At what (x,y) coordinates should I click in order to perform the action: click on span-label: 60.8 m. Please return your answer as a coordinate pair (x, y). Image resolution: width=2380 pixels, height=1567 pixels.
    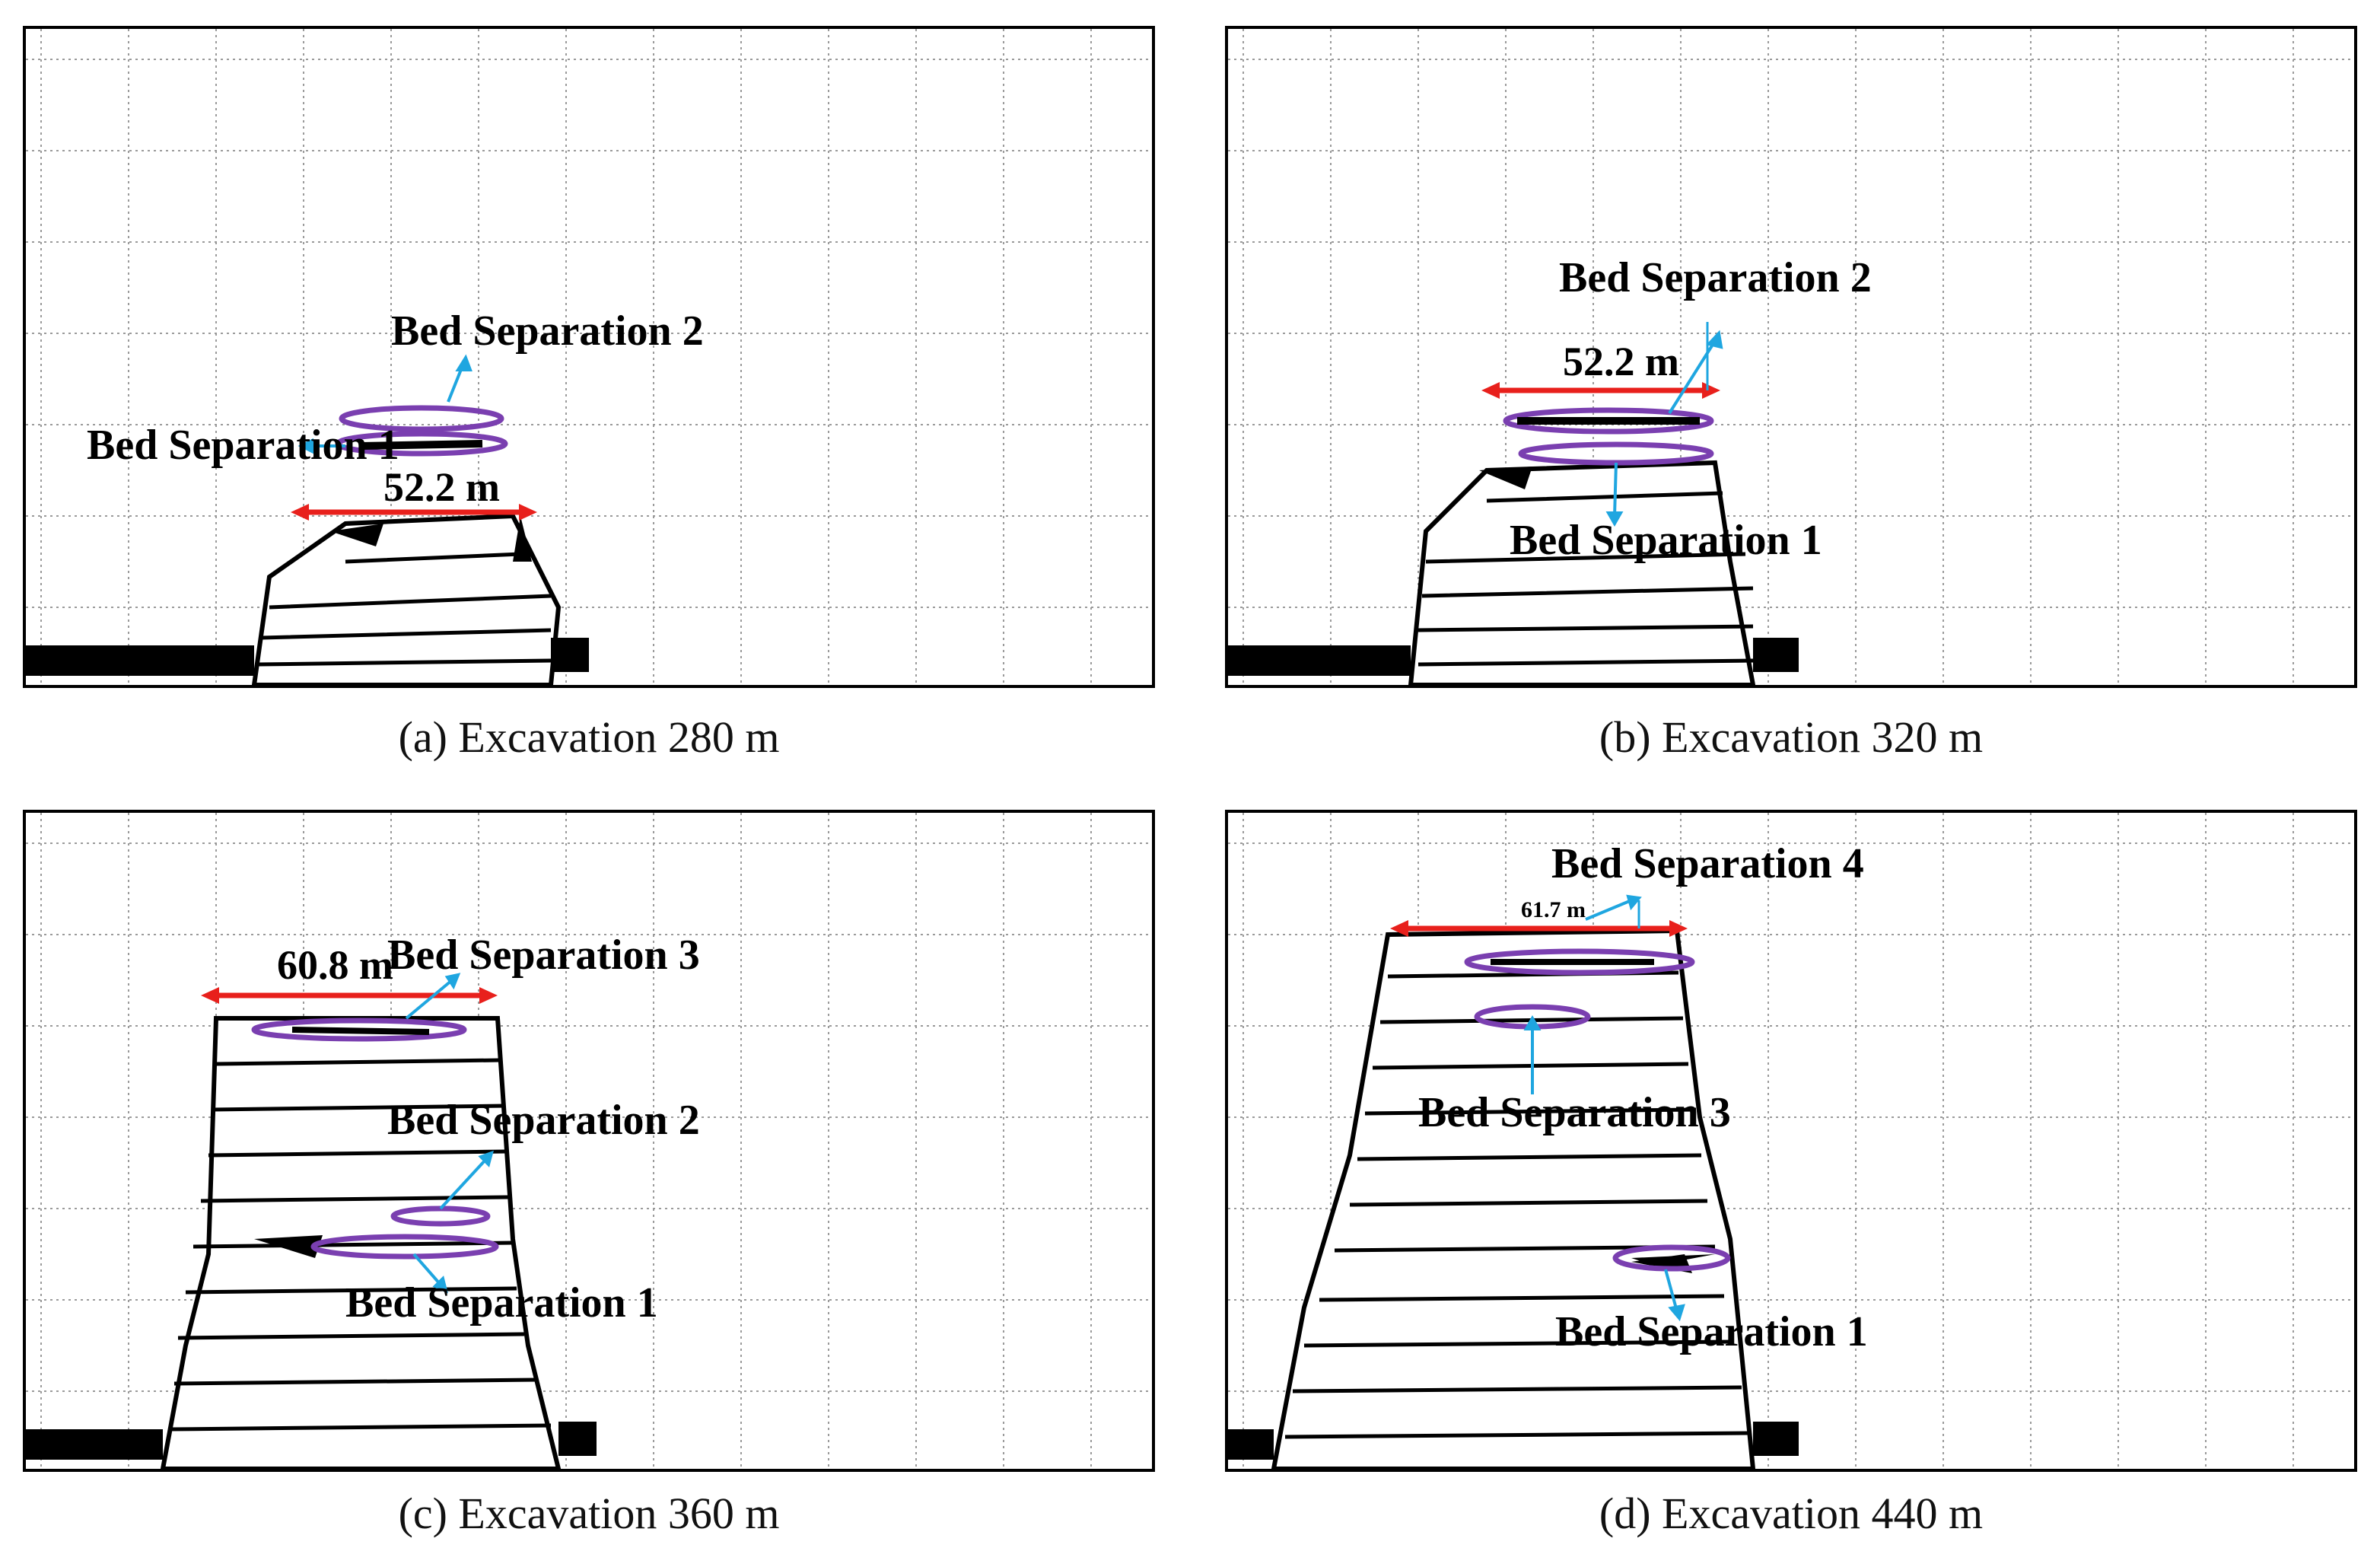
    Looking at the image, I should click on (335, 965).